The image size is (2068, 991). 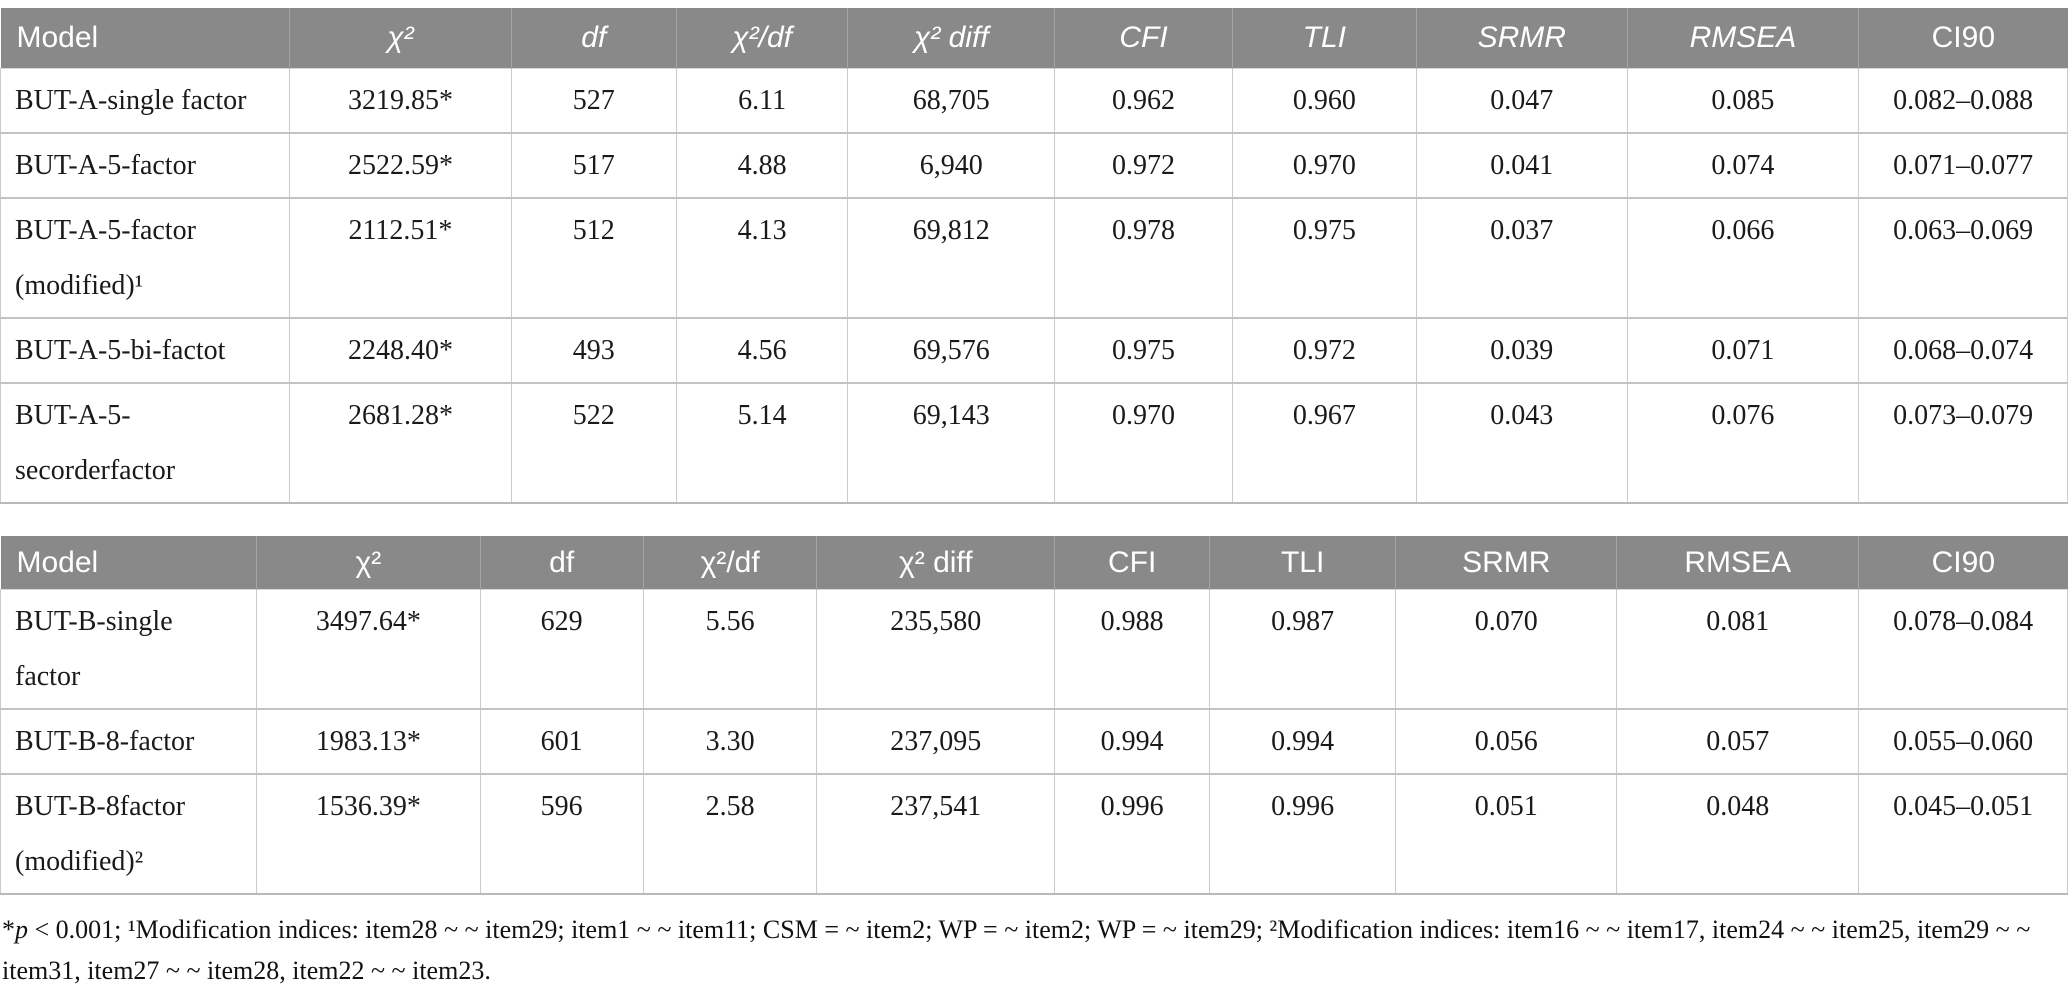 I want to click on column-header-ci90: CI90, so click(x=1963, y=563).